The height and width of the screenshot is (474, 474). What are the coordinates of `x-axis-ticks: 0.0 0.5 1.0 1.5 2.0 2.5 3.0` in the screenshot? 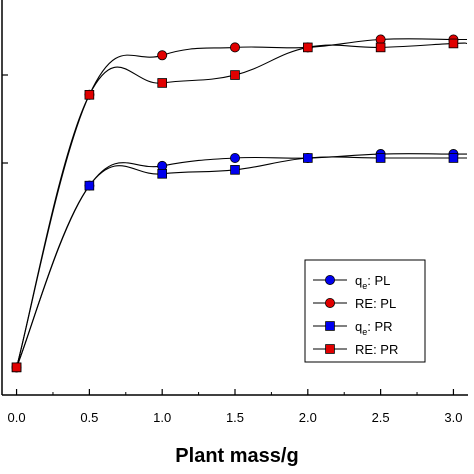 It's located at (235, 407).